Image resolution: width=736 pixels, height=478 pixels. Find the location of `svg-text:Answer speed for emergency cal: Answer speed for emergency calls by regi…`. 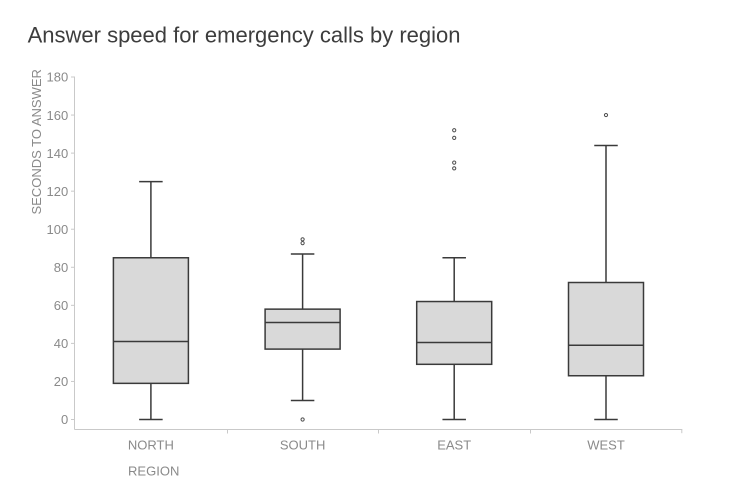

svg-text:Answer speed for emergency cal: Answer speed for emergency calls by regi… is located at coordinates (244, 35).